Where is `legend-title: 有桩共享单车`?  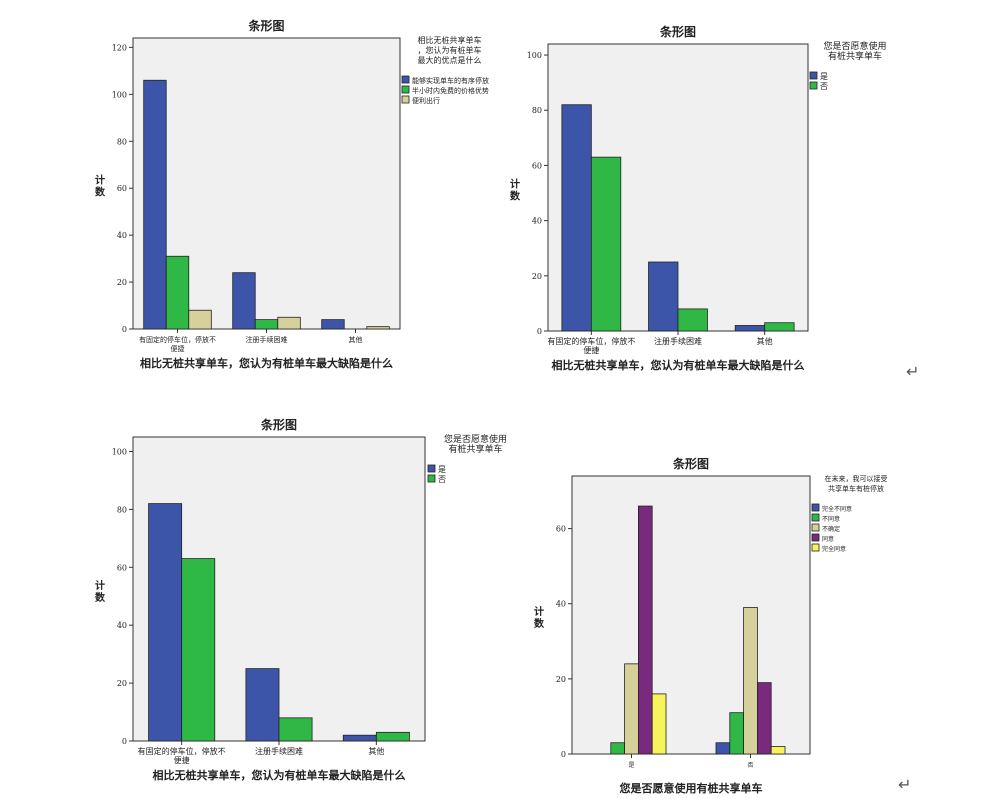 legend-title: 有桩共享单车 is located at coordinates (475, 449).